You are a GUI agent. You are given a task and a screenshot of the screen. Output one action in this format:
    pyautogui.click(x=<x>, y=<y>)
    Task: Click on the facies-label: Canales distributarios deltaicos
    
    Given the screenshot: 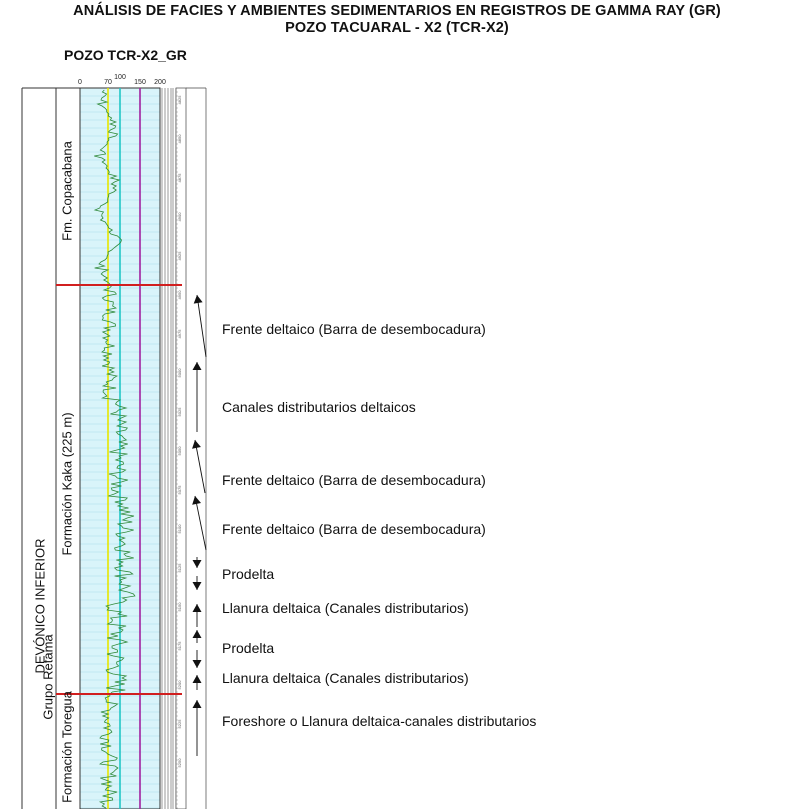 What is the action you would take?
    pyautogui.click(x=319, y=407)
    